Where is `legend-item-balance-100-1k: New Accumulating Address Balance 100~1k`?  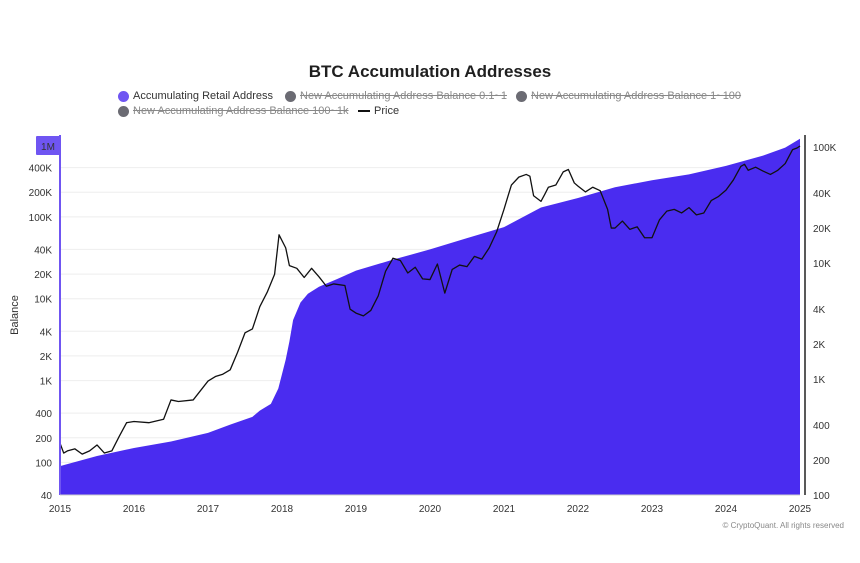
legend-item-balance-100-1k: New Accumulating Address Balance 100~1k is located at coordinates (233, 111).